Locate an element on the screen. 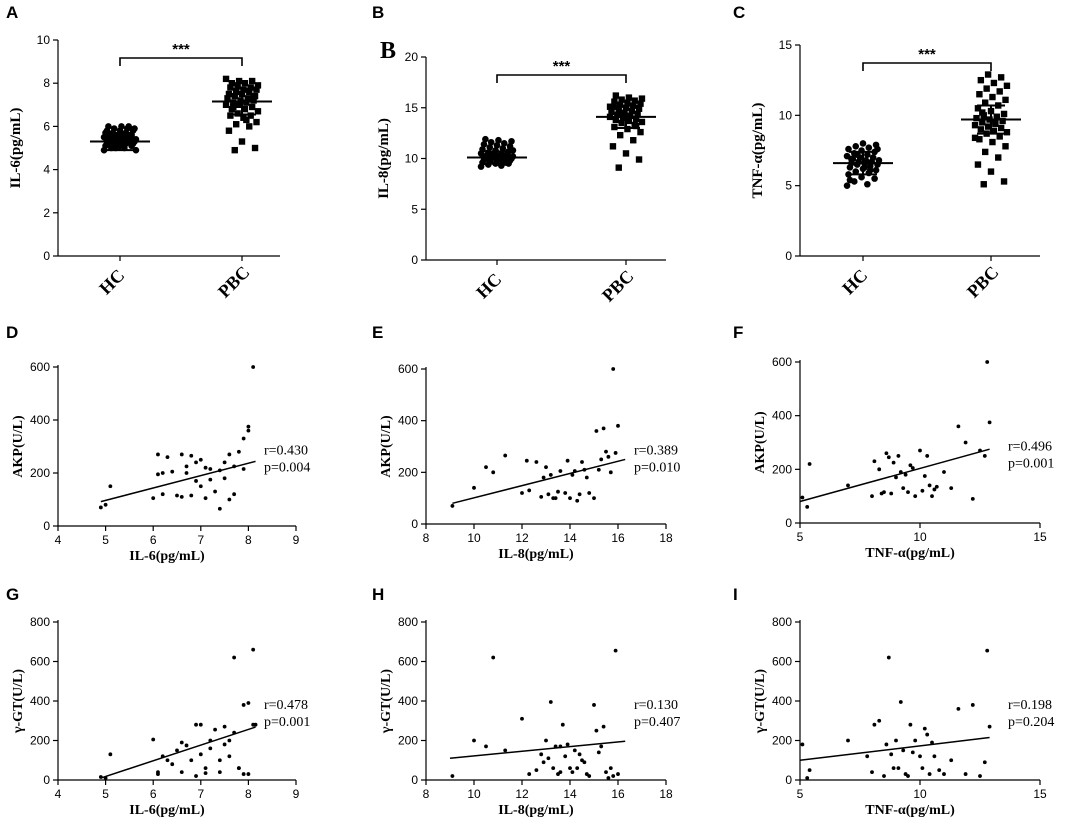 The width and height of the screenshot is (1066, 822). y-tick-label: 600 is located at coordinates (408, 662).